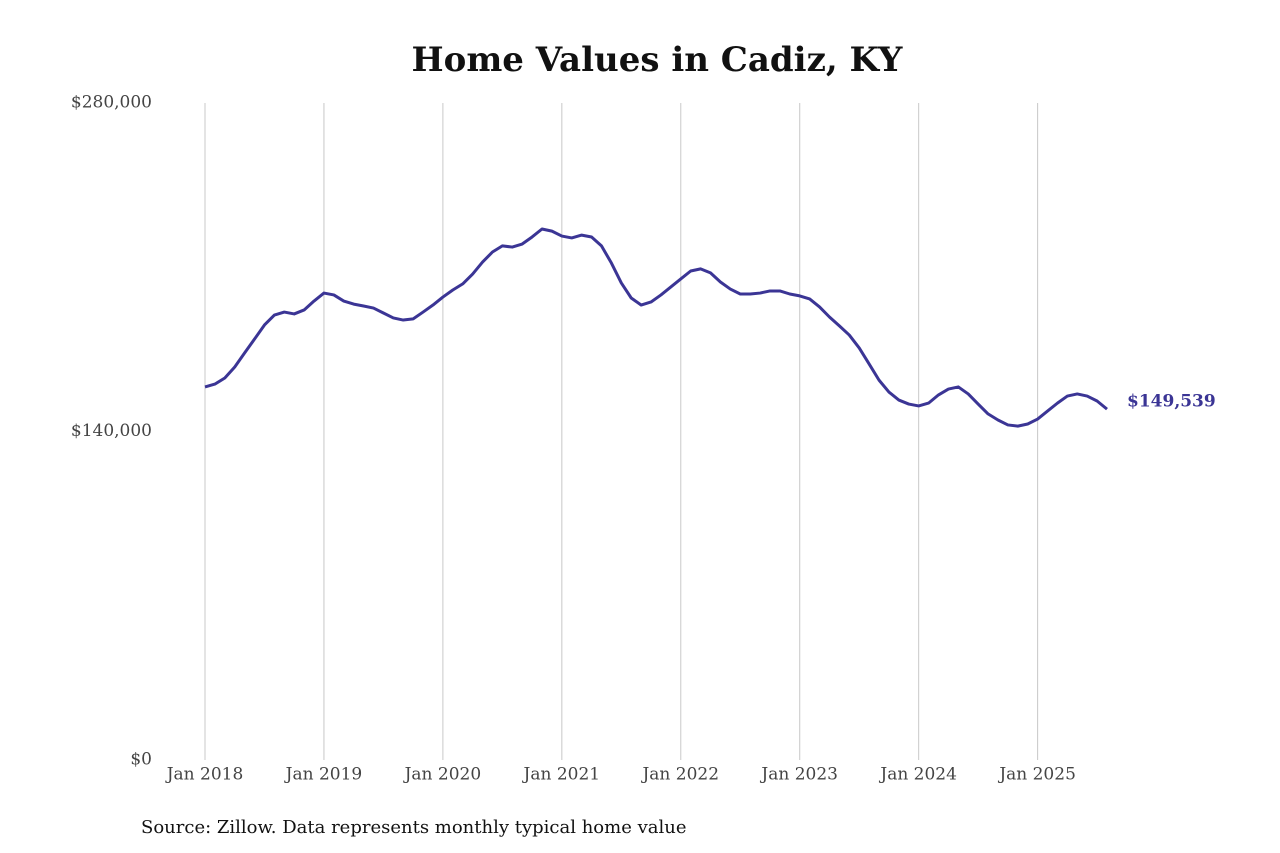 The height and width of the screenshot is (853, 1280). I want to click on y-tick-label: $140,000, so click(111, 431).